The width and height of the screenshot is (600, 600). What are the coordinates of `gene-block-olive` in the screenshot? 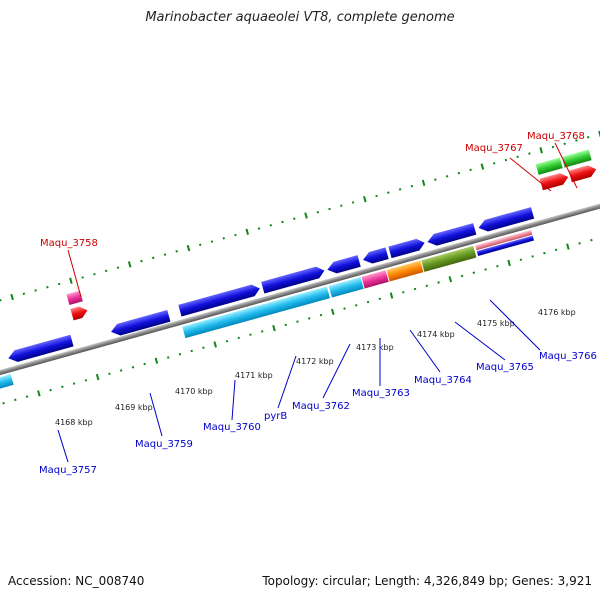 It's located at (449, 258).